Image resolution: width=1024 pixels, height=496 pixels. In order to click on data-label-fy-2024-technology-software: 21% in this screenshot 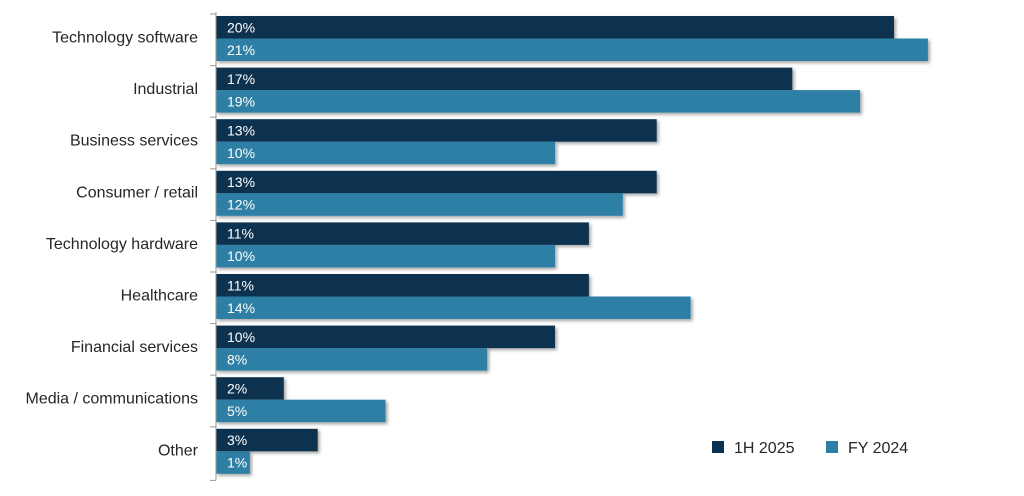, I will do `click(241, 50)`.